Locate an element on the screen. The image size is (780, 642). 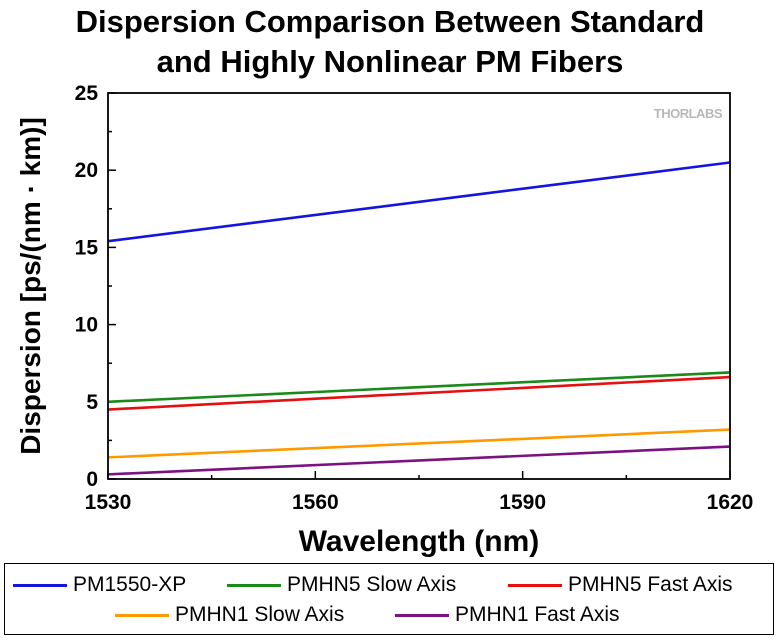
legend-label-pmhn1-slow: PMHN1 Slow Axis is located at coordinates (260, 614).